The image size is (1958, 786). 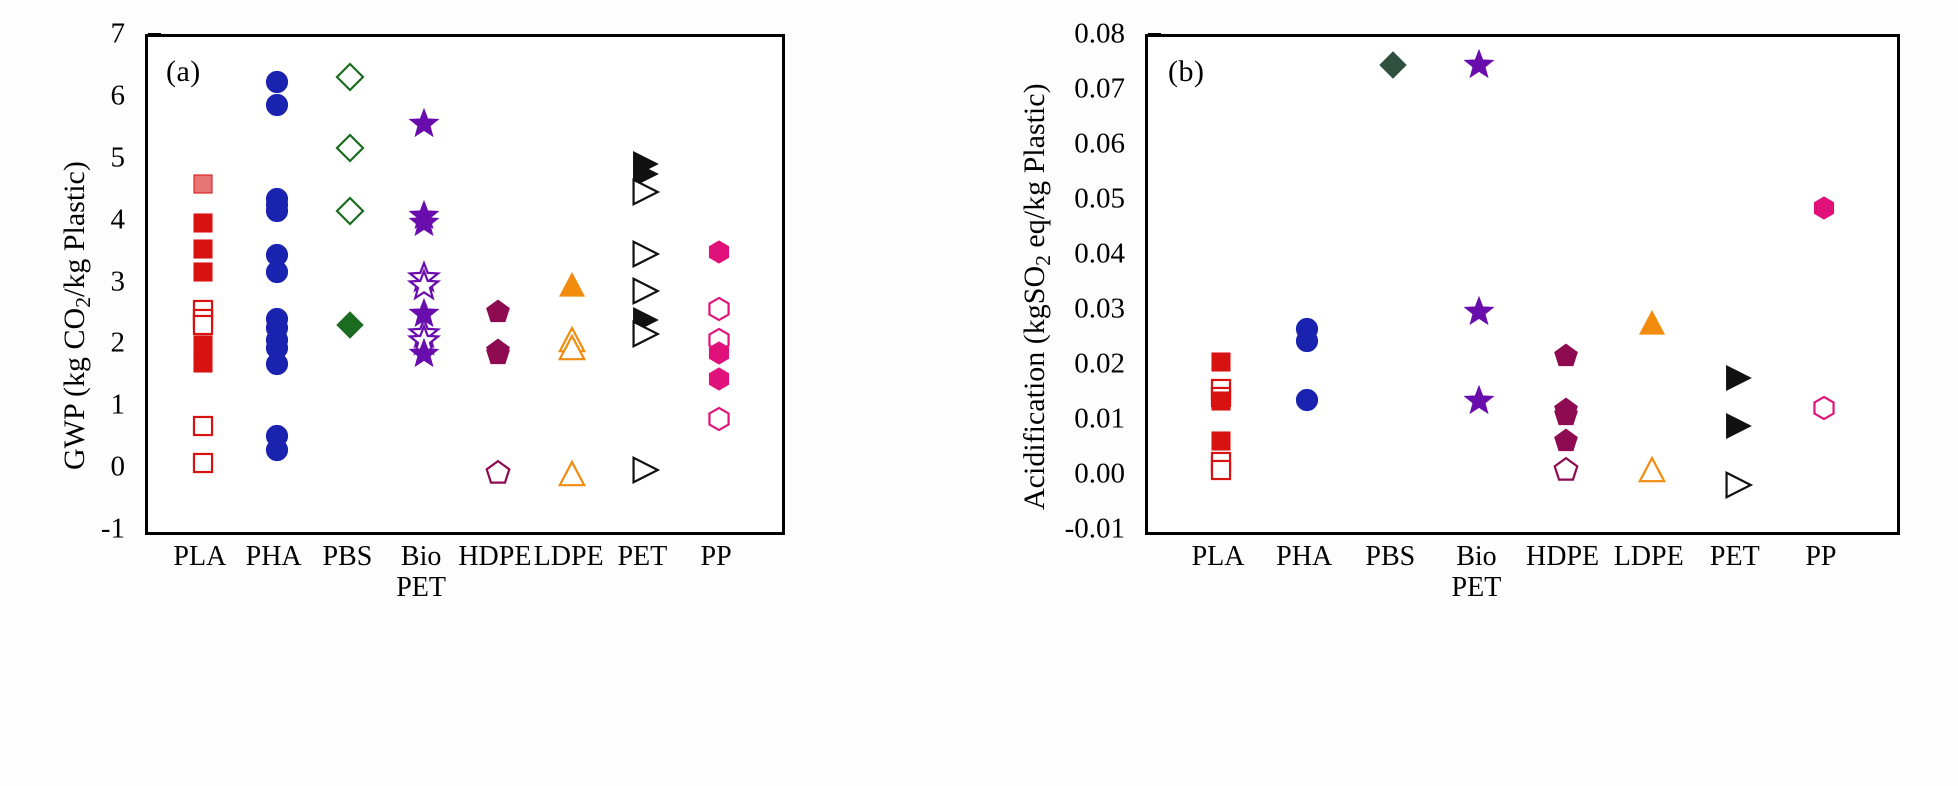 What do you see at coordinates (118, 219) in the screenshot?
I see `y-tick-label: 4` at bounding box center [118, 219].